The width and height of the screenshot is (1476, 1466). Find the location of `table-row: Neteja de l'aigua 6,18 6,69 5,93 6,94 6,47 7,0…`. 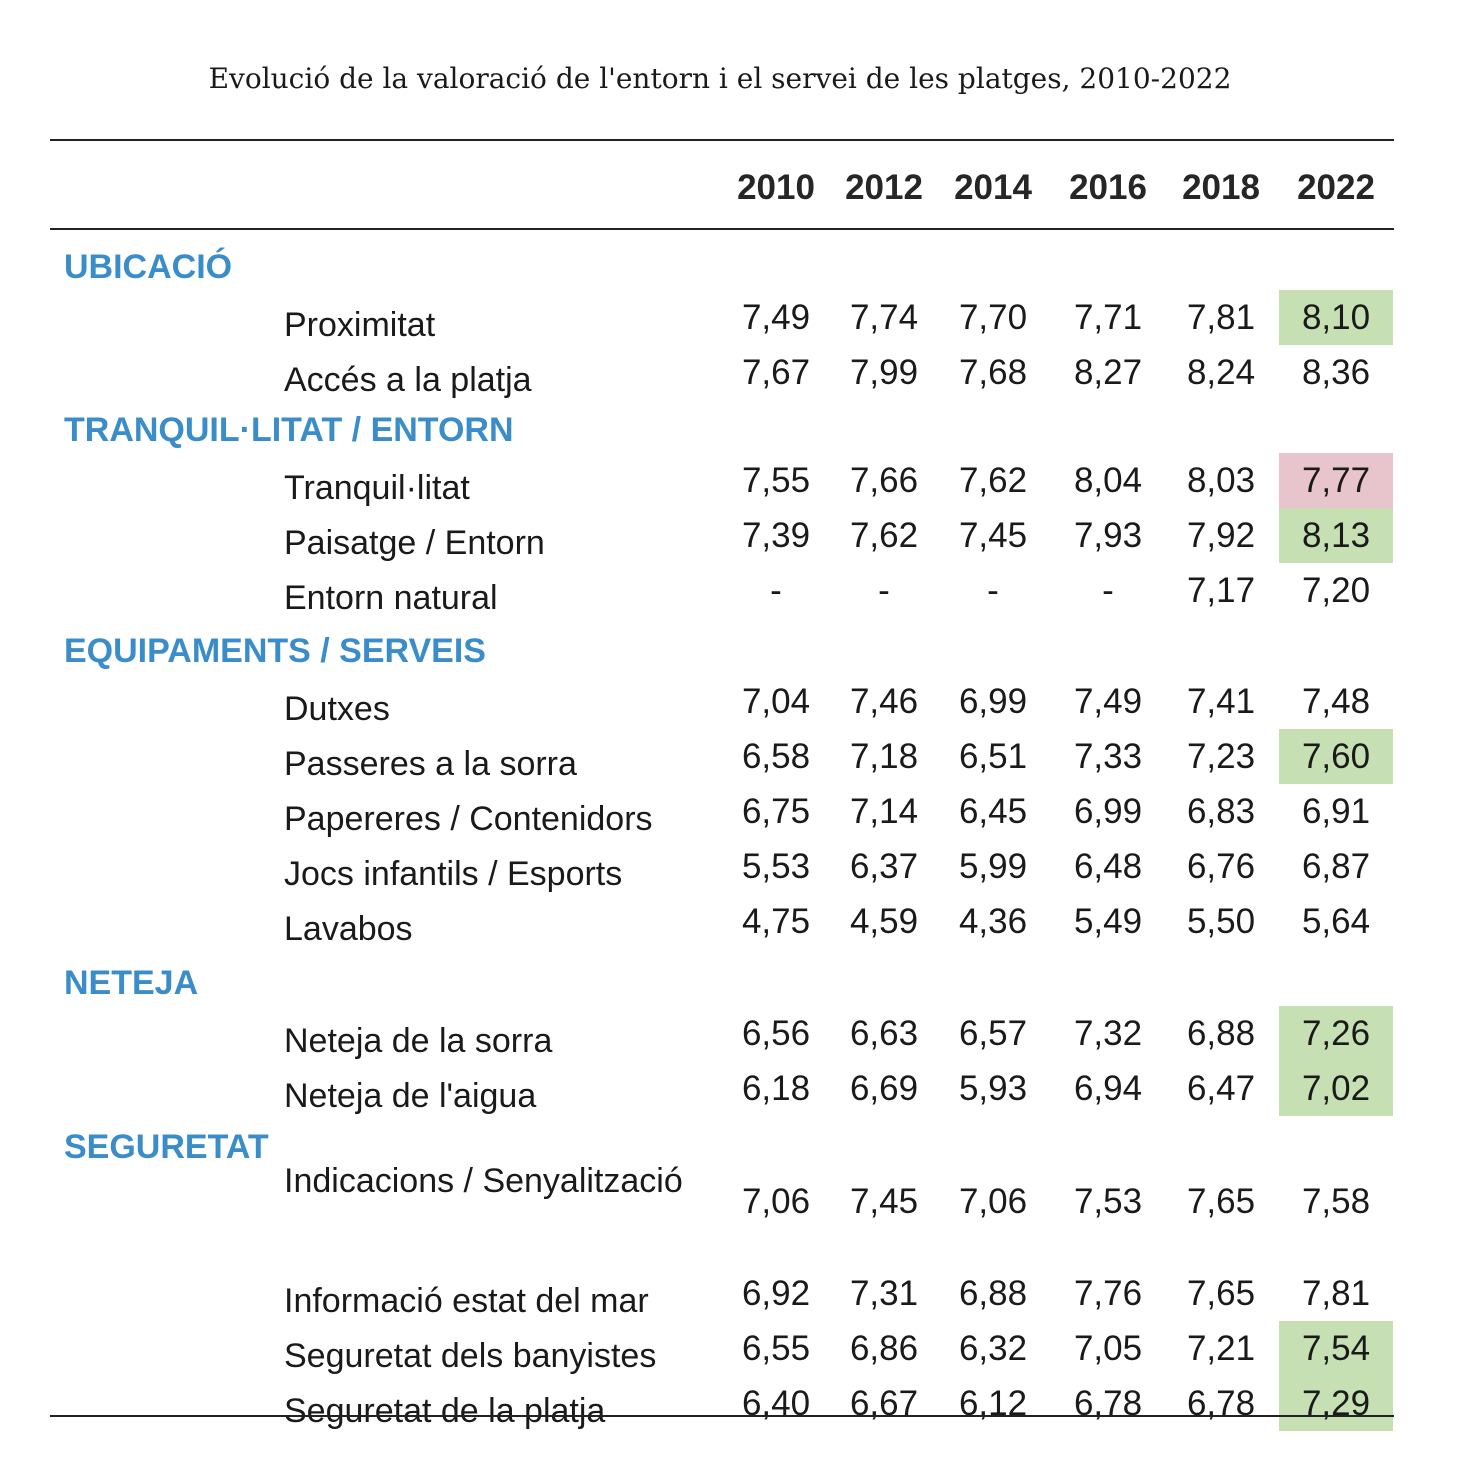

table-row: Neteja de l'aigua 6,18 6,69 5,93 6,94 6,47 7,0… is located at coordinates (738, 1088).